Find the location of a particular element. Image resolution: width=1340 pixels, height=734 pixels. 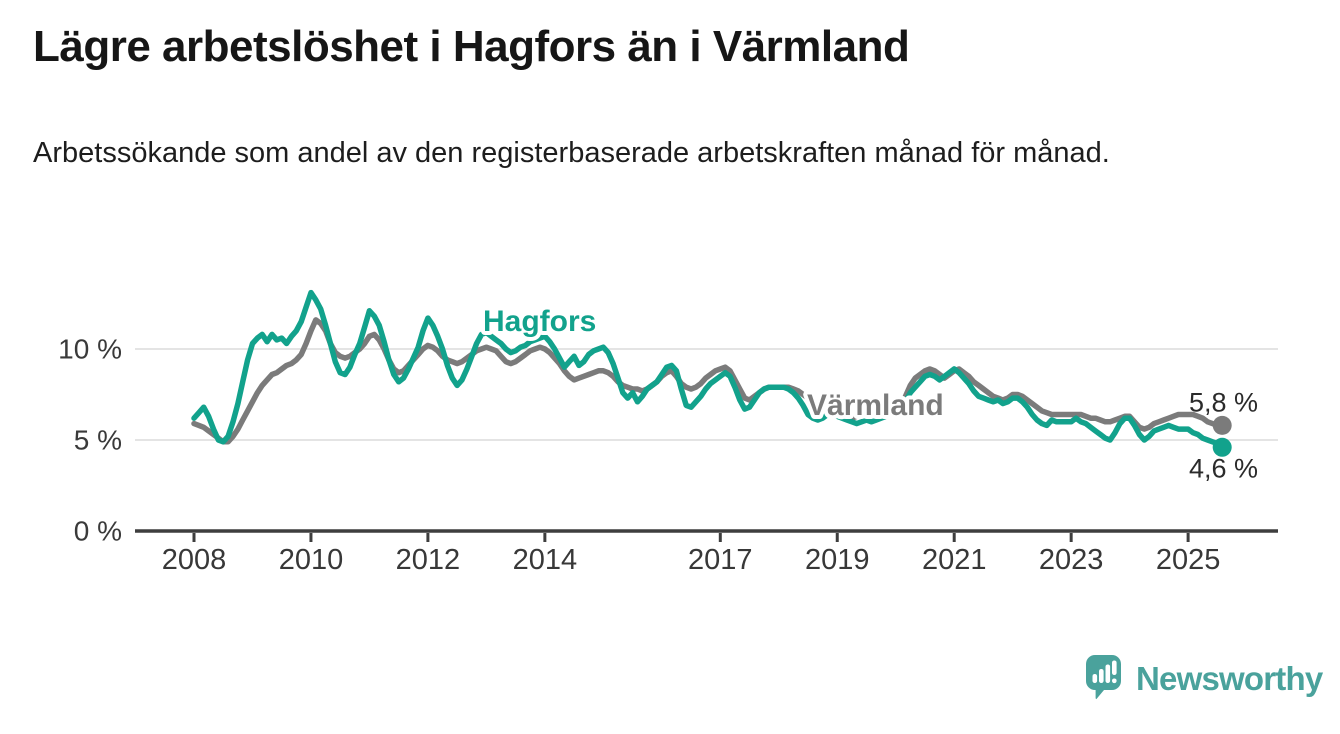

x-axis-label-2008: 2008 is located at coordinates (194, 560).